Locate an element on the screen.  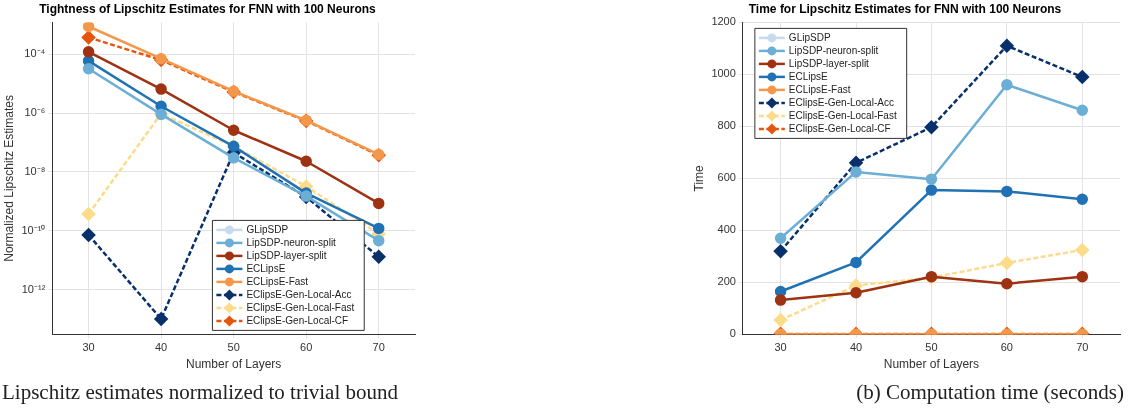
y-tick-label: 200 is located at coordinates (726, 281).